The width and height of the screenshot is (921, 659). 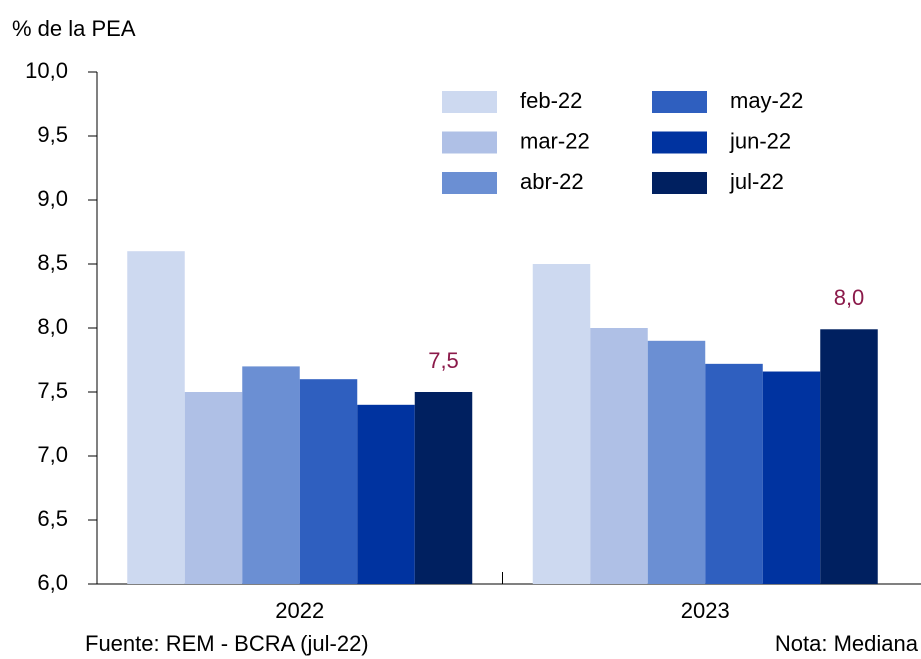 I want to click on data-label: 8,0, so click(x=849, y=297).